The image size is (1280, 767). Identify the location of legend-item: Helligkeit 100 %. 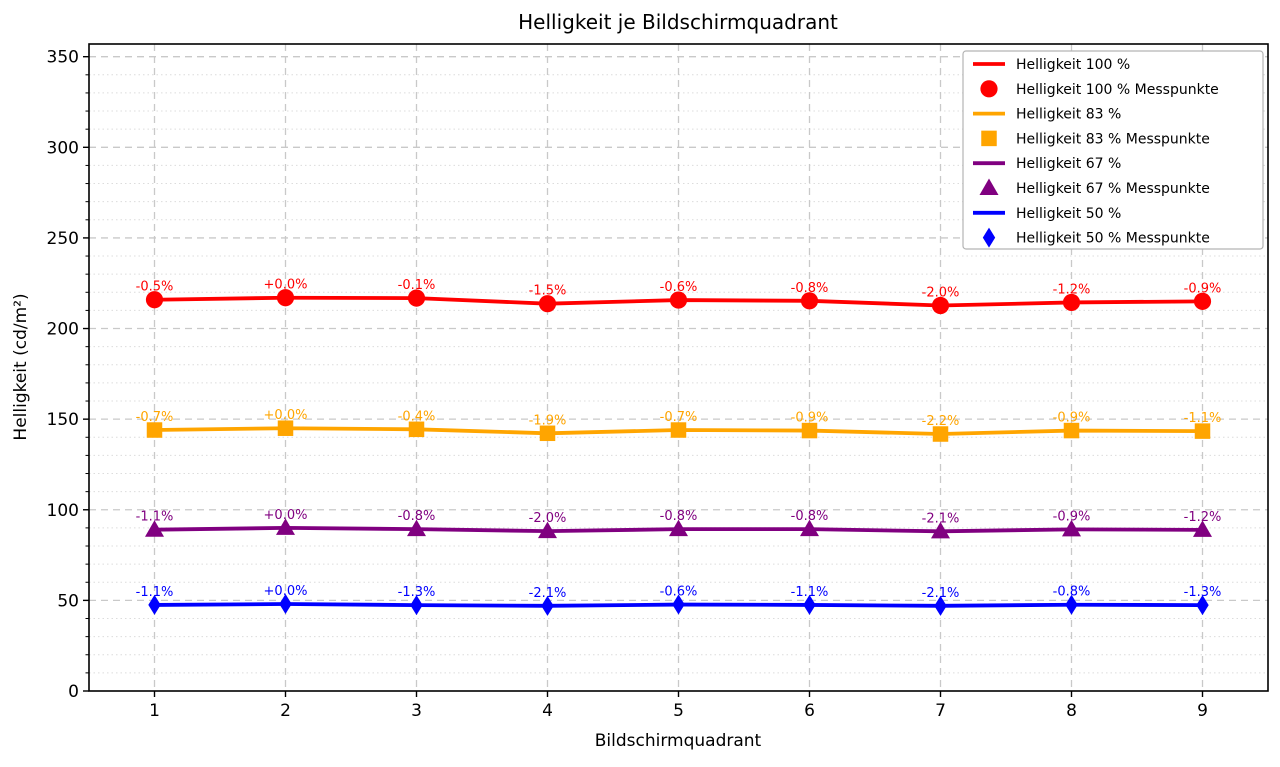
(1051, 65).